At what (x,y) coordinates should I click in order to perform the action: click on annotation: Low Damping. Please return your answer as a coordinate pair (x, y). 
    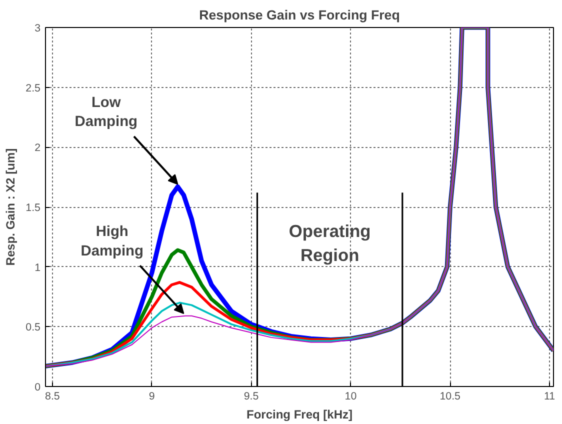
    Looking at the image, I should click on (106, 112).